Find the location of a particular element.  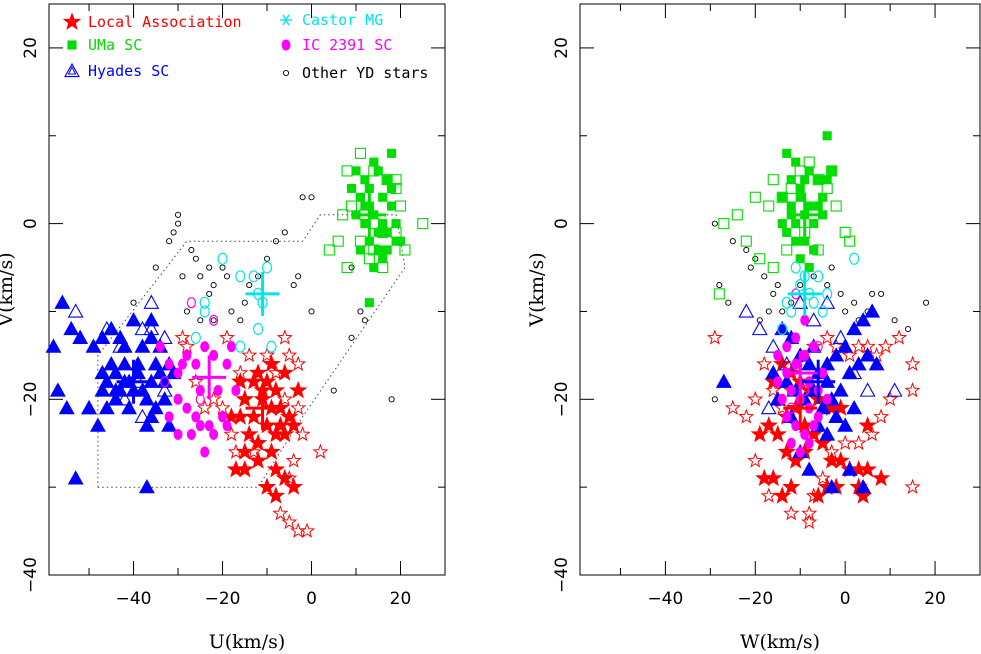

legend-item: Local Association is located at coordinates (152, 21).